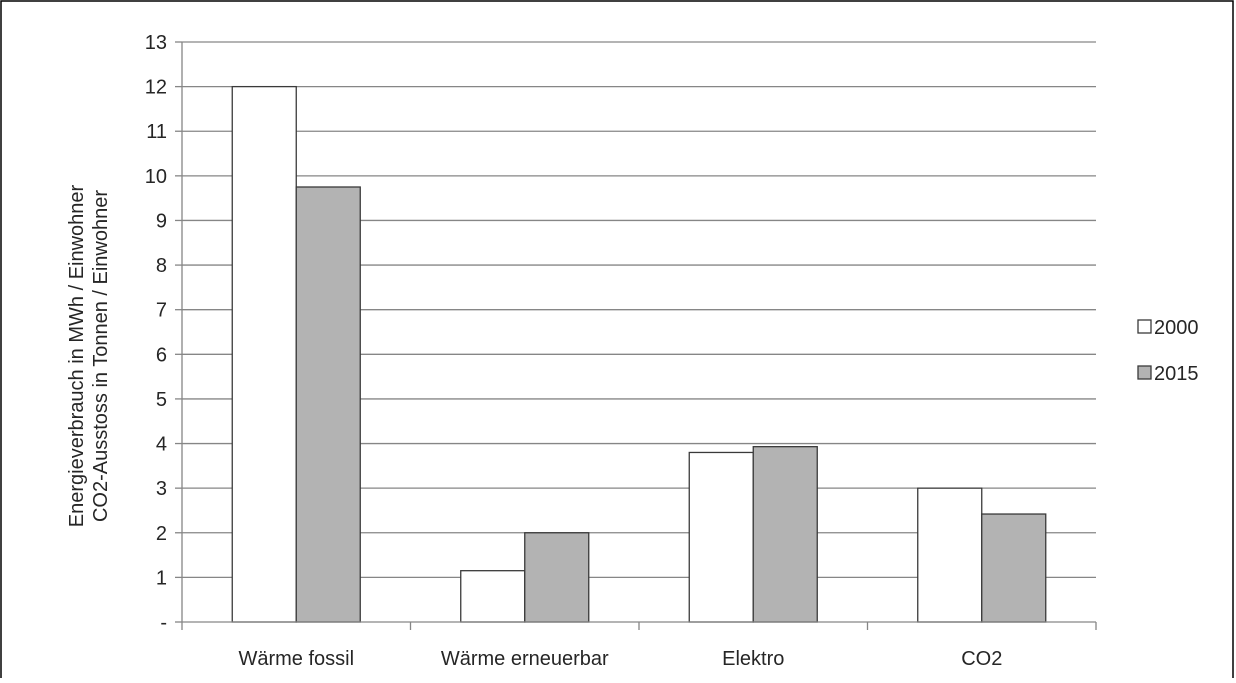 The width and height of the screenshot is (1236, 683). What do you see at coordinates (161, 400) in the screenshot?
I see `y-tick-label: 5` at bounding box center [161, 400].